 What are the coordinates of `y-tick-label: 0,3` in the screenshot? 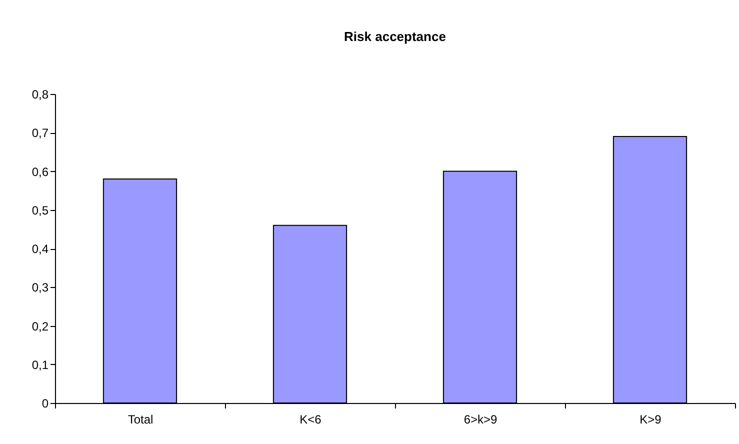 It's located at (40, 287).